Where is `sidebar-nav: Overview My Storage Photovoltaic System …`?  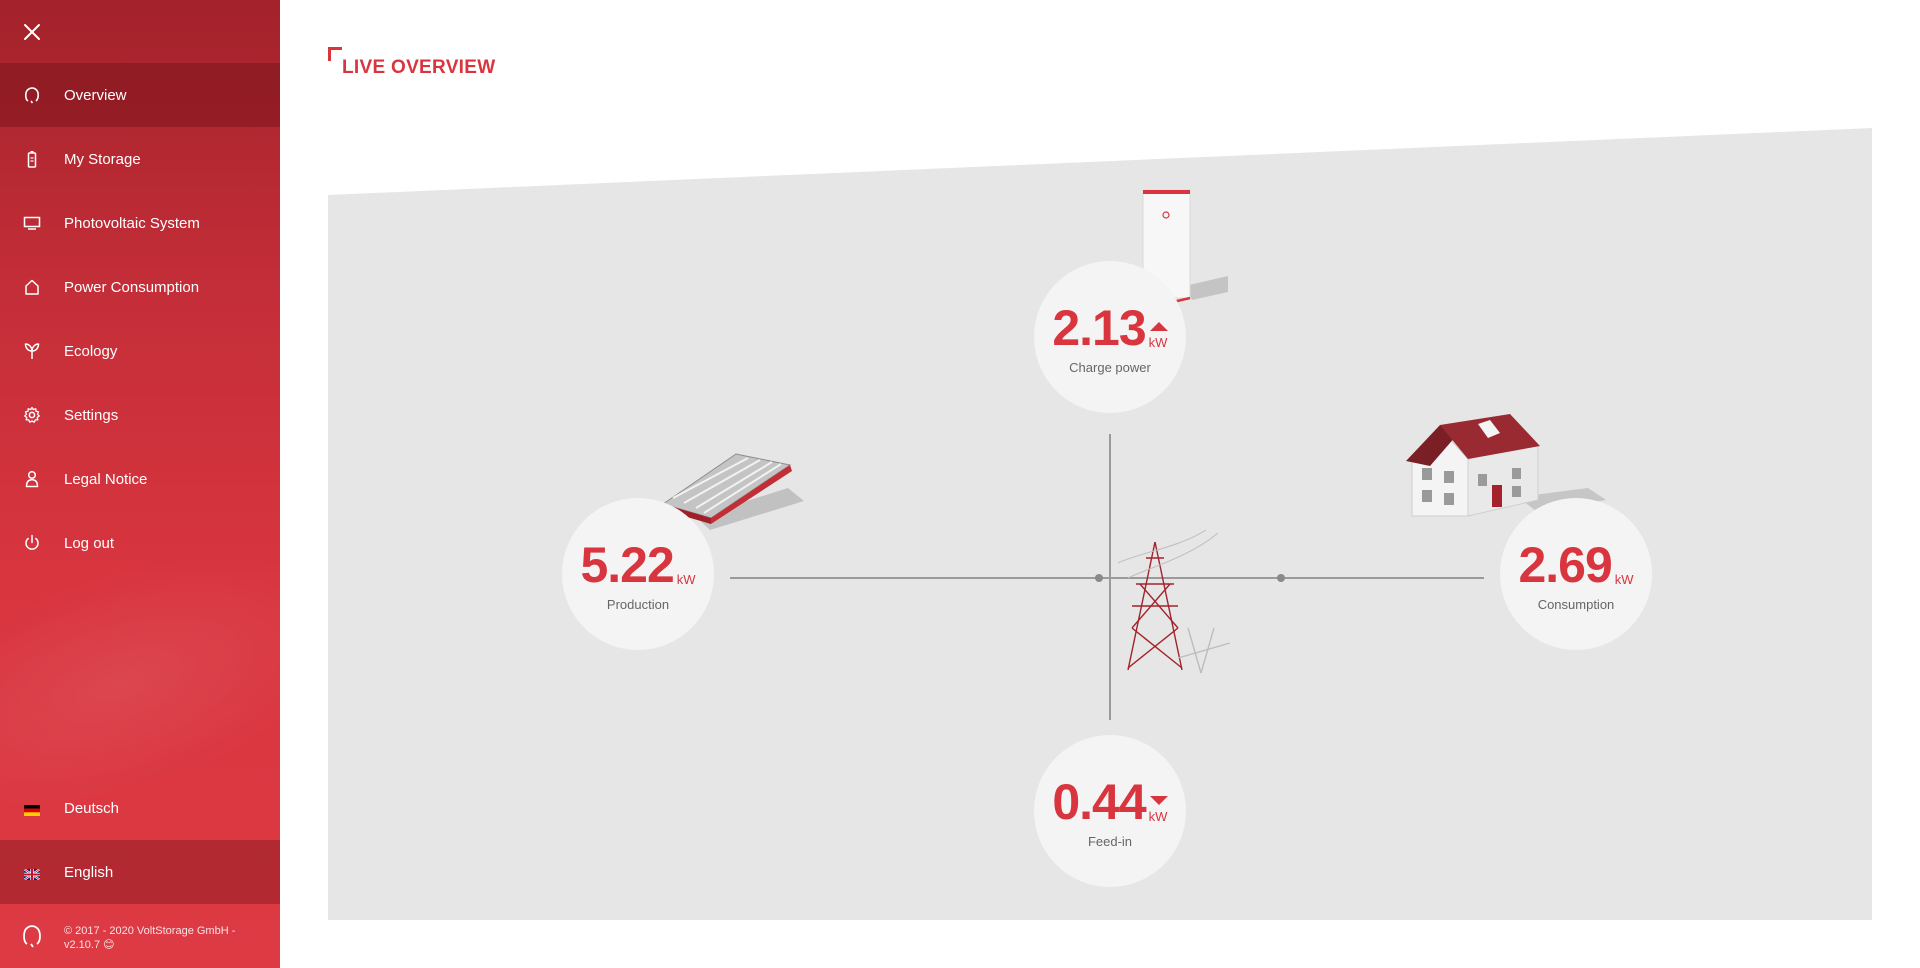
sidebar-nav: Overview My Storage Photovoltaic System … is located at coordinates (140, 319).